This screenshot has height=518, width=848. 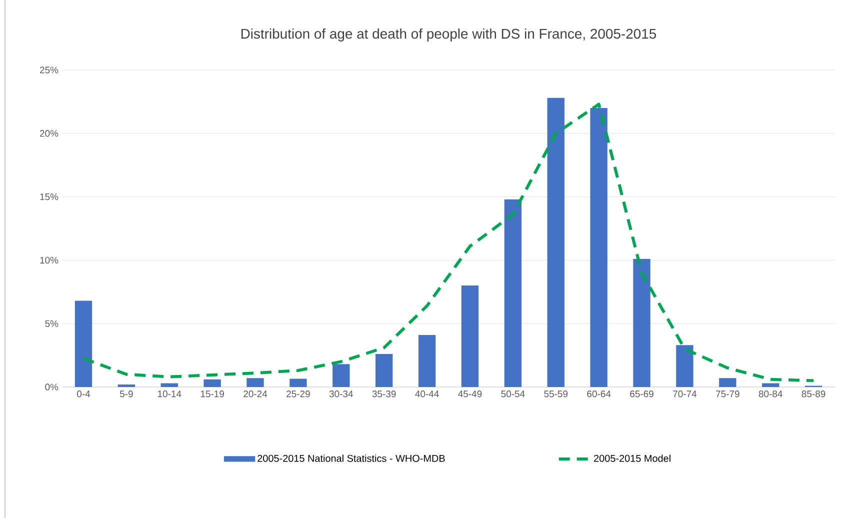 What do you see at coordinates (556, 394) in the screenshot?
I see `x-tick-label: 55-59` at bounding box center [556, 394].